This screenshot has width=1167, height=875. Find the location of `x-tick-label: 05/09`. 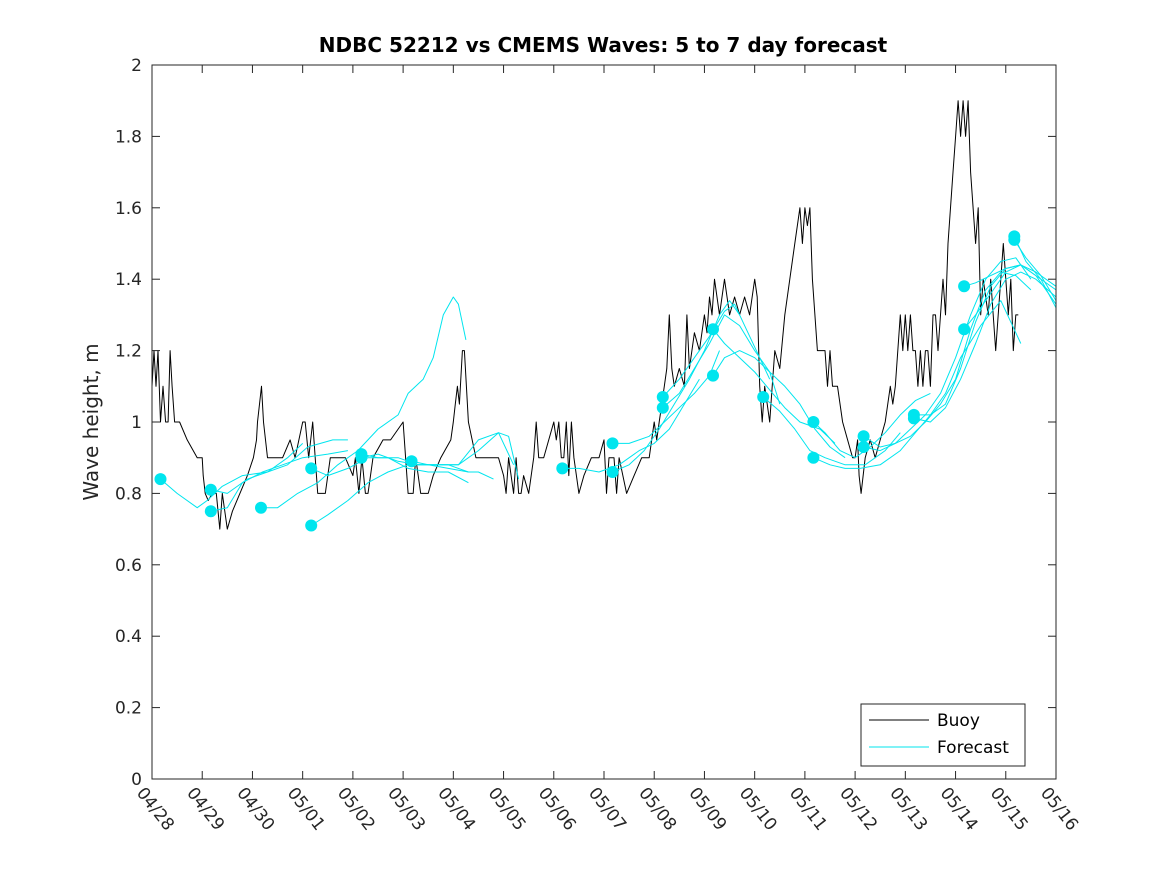

x-tick-label: 05/09 is located at coordinates (707, 809).